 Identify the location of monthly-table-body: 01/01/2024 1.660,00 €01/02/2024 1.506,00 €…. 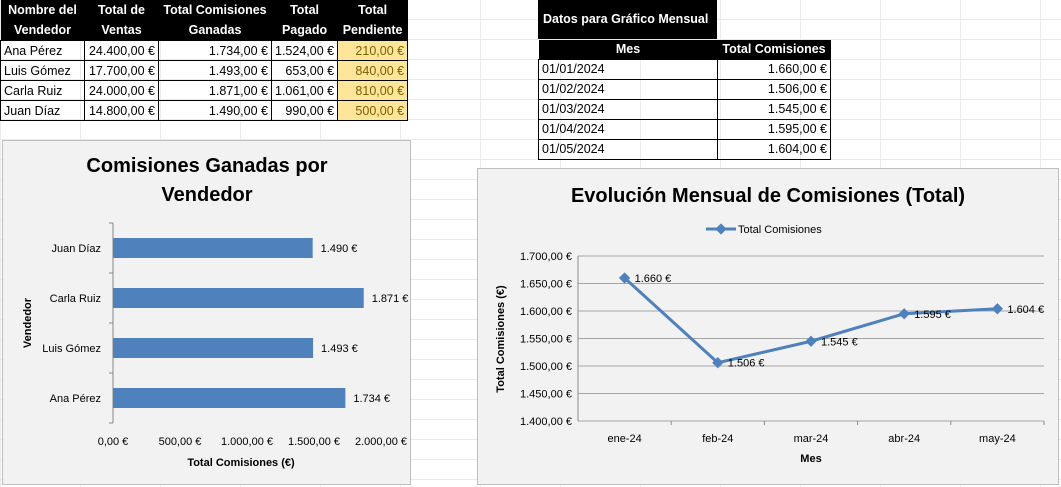
(684, 109).